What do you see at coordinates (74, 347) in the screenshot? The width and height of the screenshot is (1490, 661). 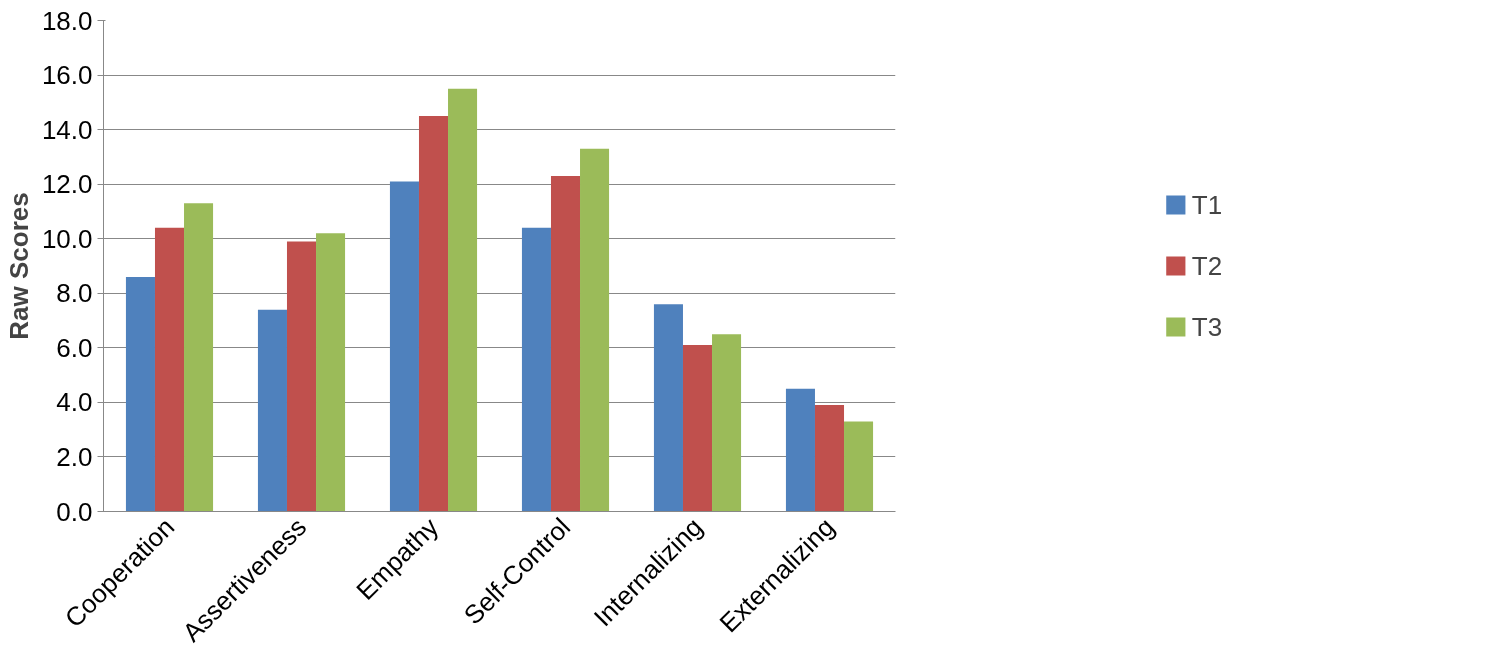 I see `y-tick-label: 6.0` at bounding box center [74, 347].